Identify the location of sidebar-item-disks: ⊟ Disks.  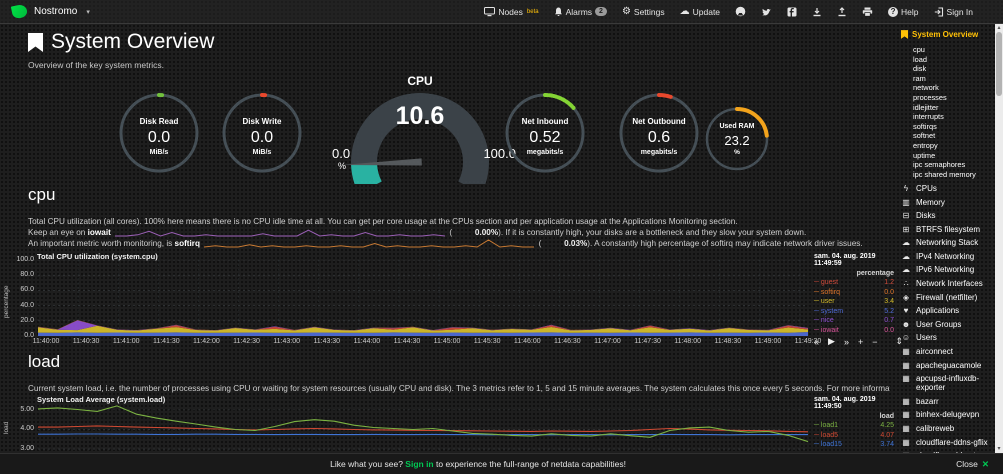
(919, 216).